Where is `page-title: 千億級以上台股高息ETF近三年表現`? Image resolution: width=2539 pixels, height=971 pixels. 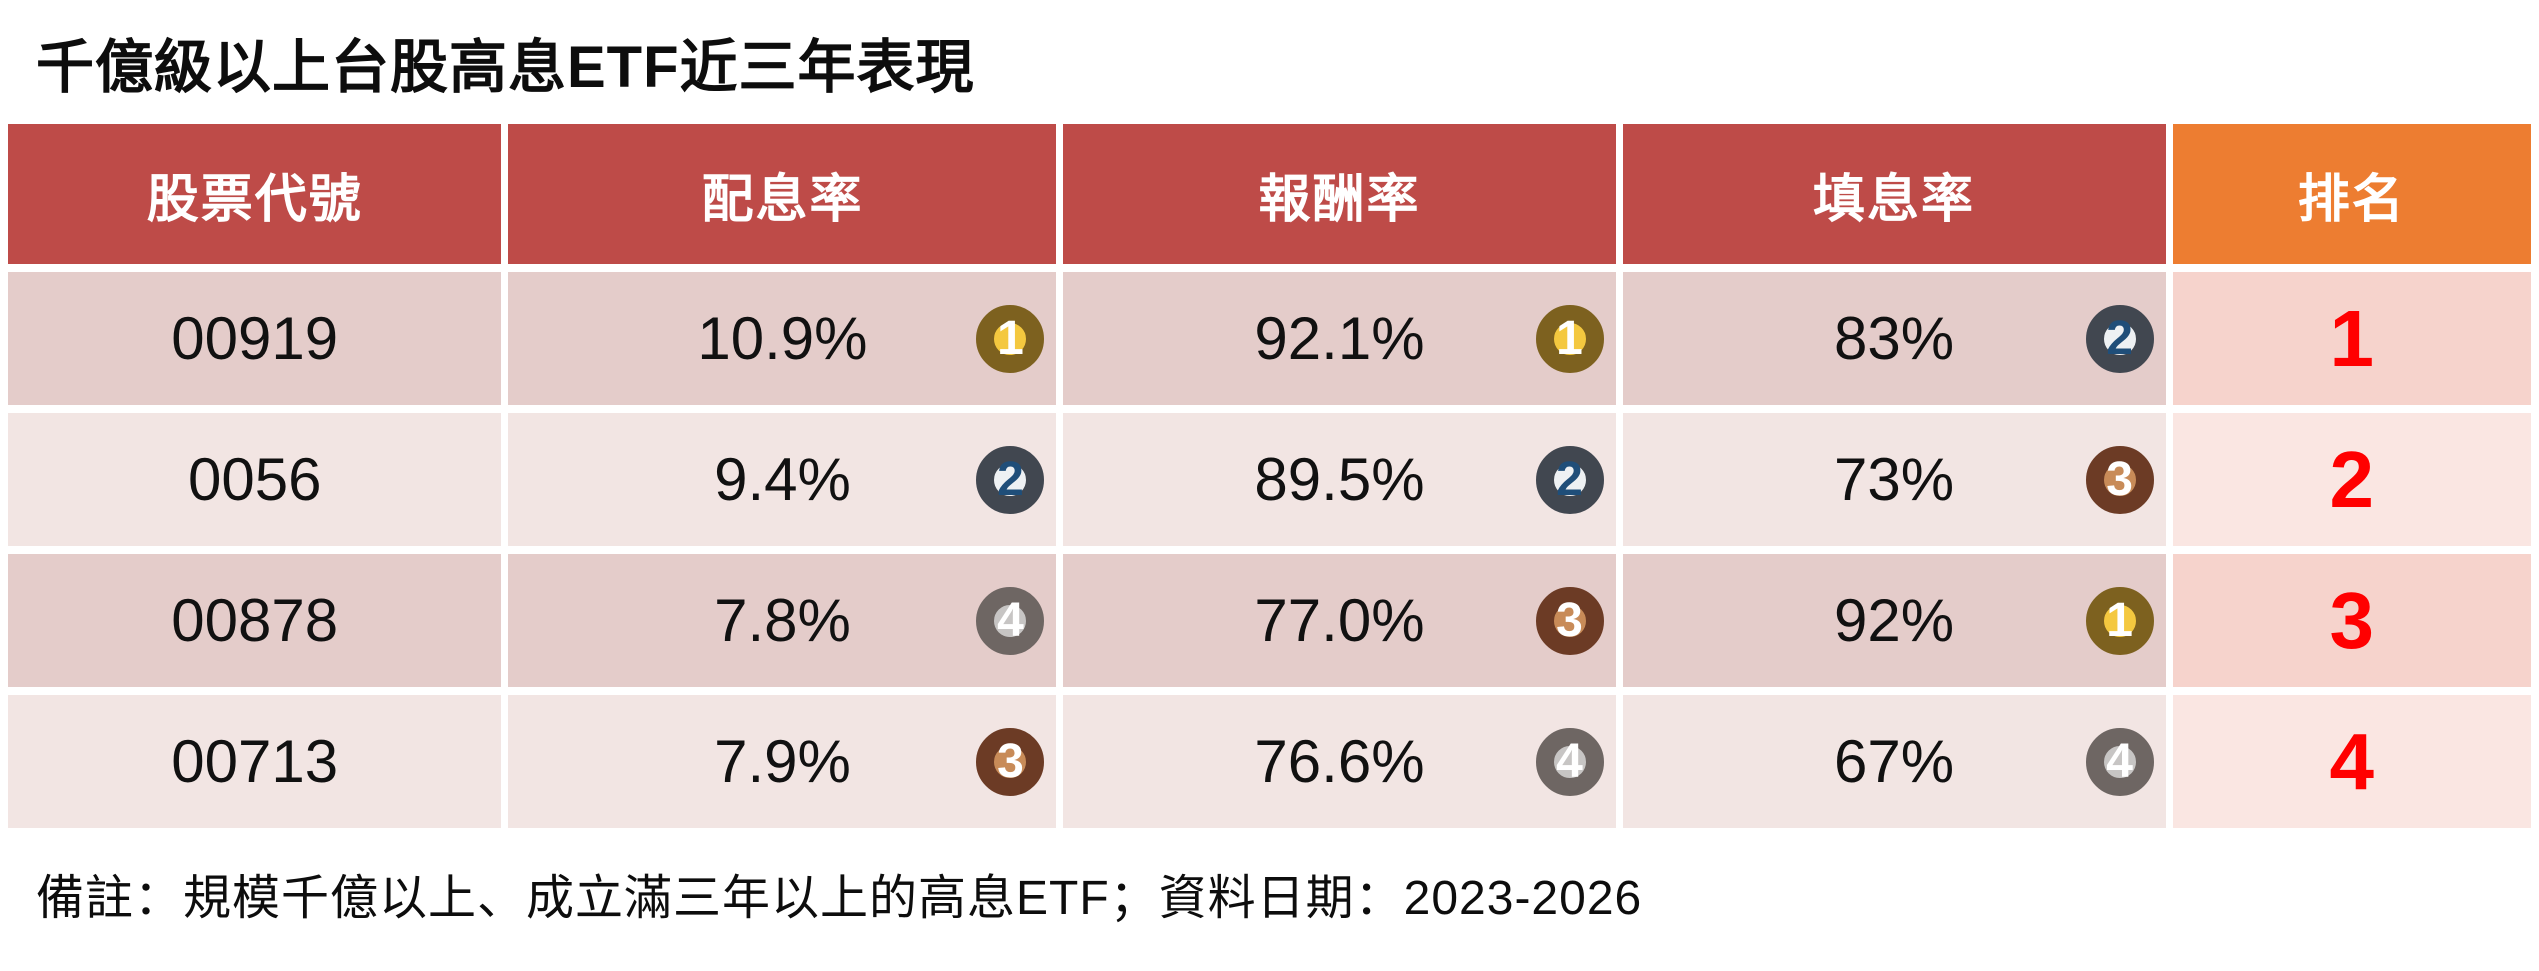 page-title: 千億級以上台股高息ETF近三年表現 is located at coordinates (505, 67).